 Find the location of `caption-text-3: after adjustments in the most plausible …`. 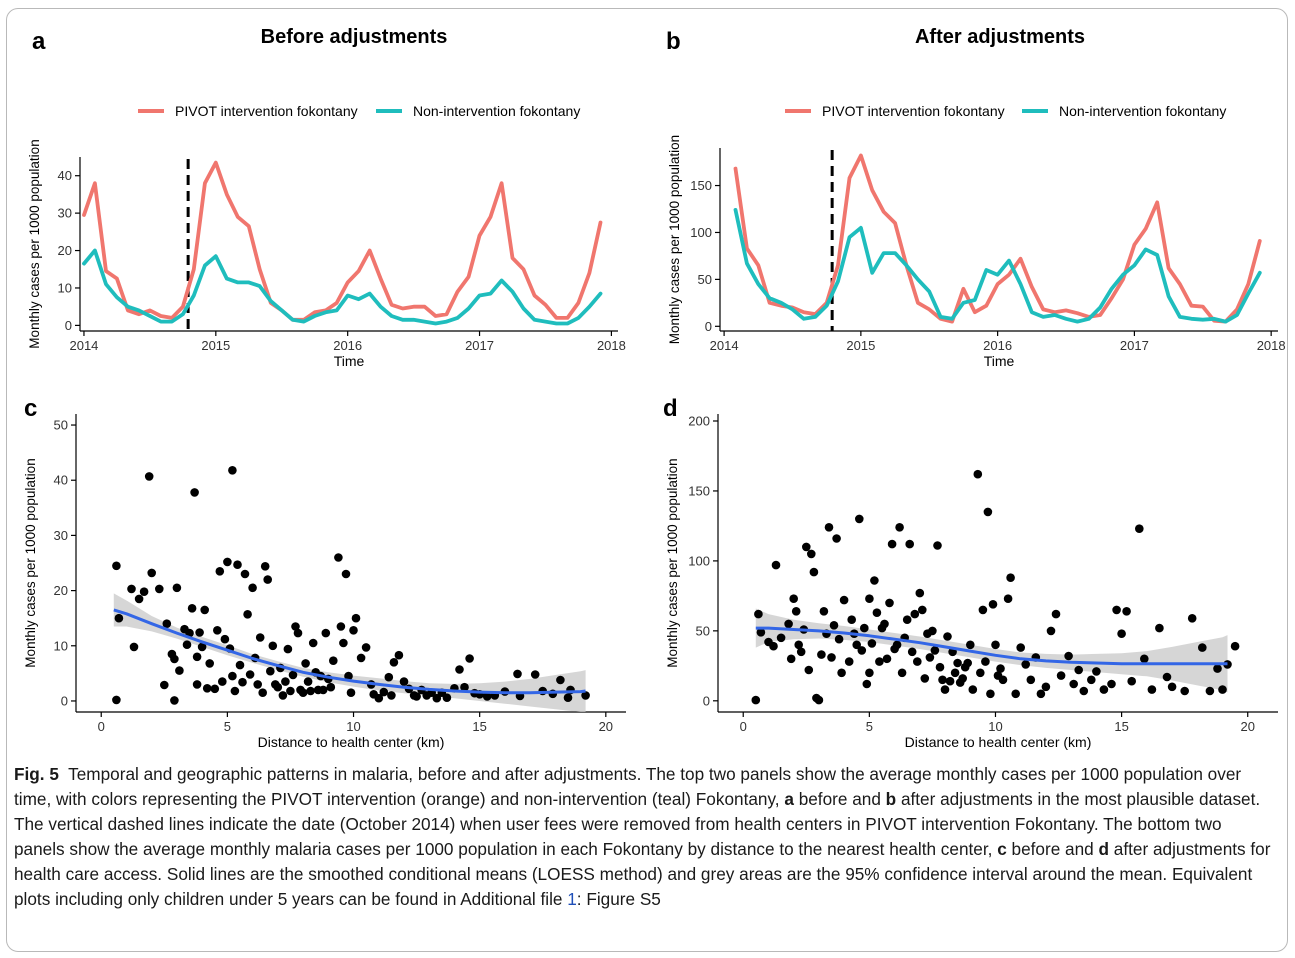

caption-text-3: after adjustments in the most plausible … is located at coordinates (637, 824).